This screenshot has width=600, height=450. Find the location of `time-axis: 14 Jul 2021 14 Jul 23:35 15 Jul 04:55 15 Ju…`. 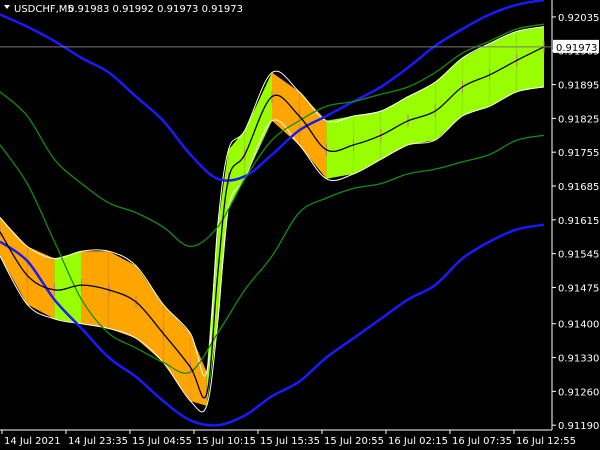

time-axis: 14 Jul 2021 14 Jul 23:35 15 Jul 04:55 15 Ju… is located at coordinates (288, 438).